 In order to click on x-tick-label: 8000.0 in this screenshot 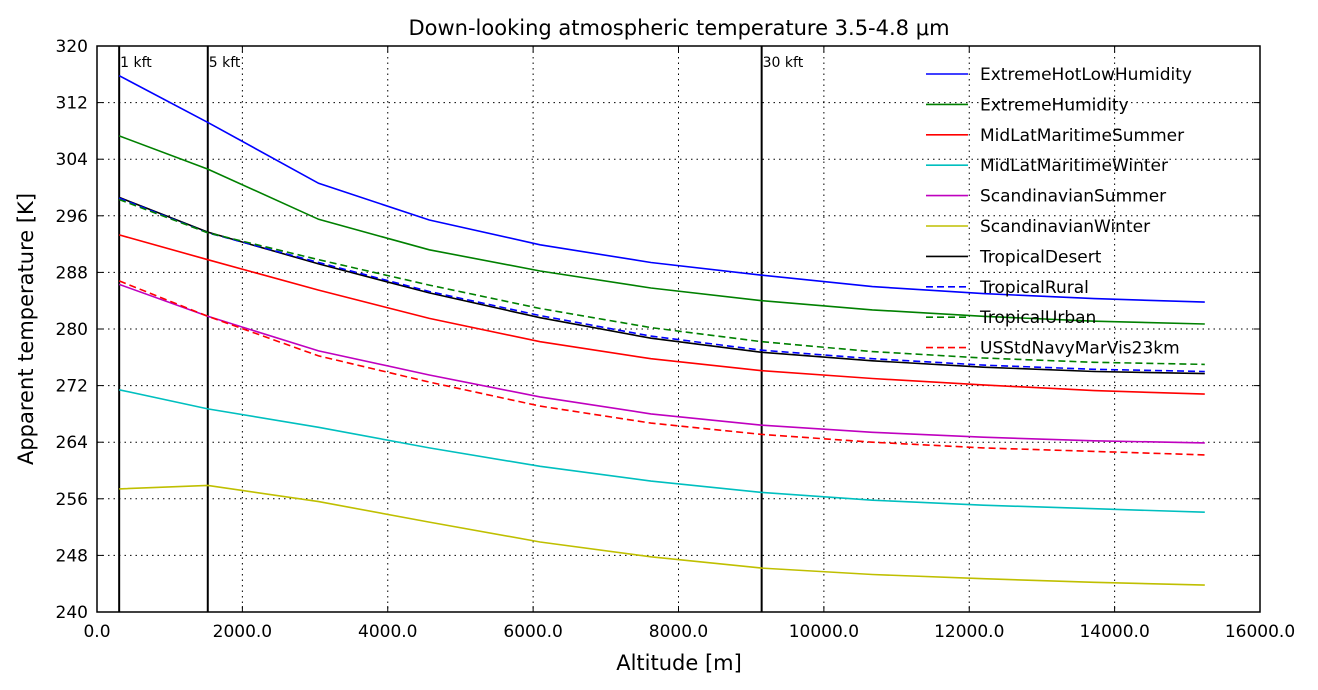, I will do `click(678, 632)`.